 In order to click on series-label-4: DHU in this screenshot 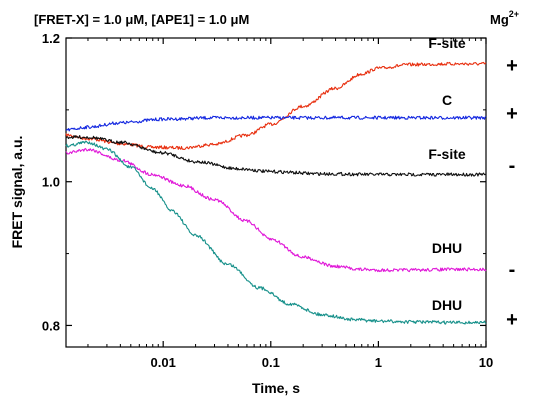, I will do `click(447, 305)`.